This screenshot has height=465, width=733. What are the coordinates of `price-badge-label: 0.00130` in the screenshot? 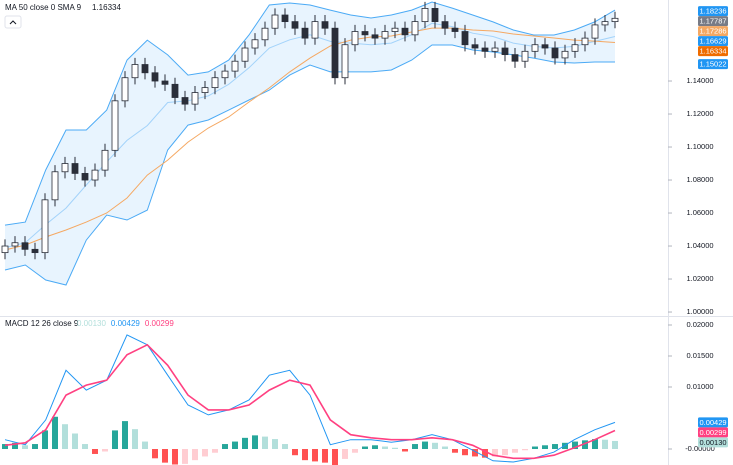 It's located at (712, 442).